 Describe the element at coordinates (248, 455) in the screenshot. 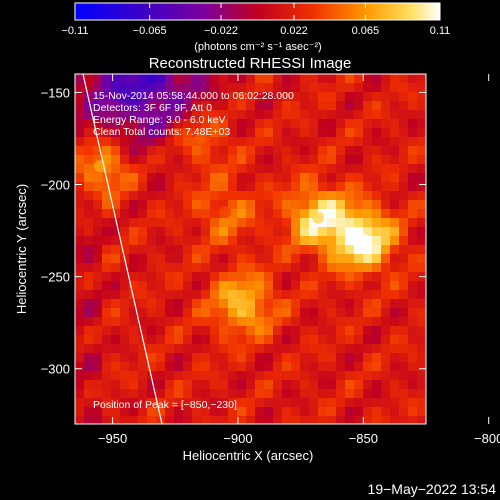

I see `x-axis-label: Heliocentric X (arcsec)` at that location.